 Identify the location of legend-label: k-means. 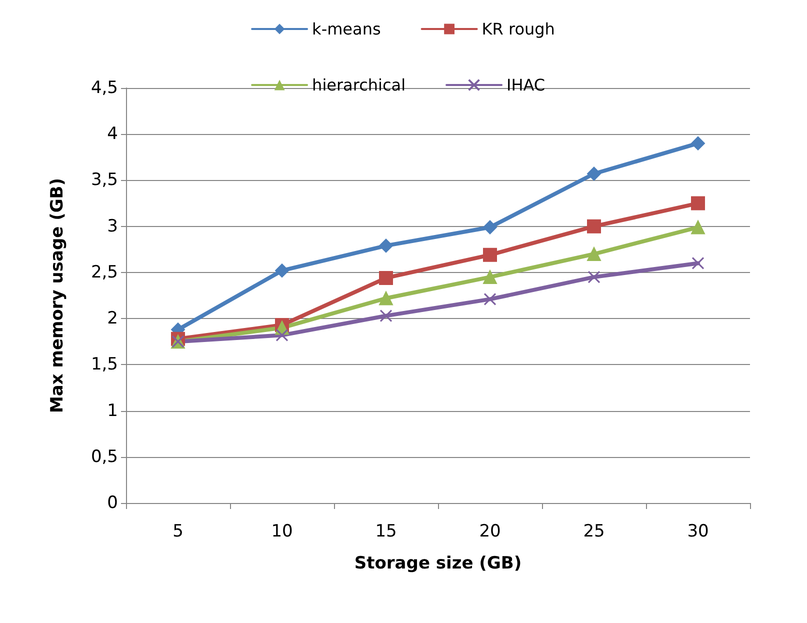
(346, 29).